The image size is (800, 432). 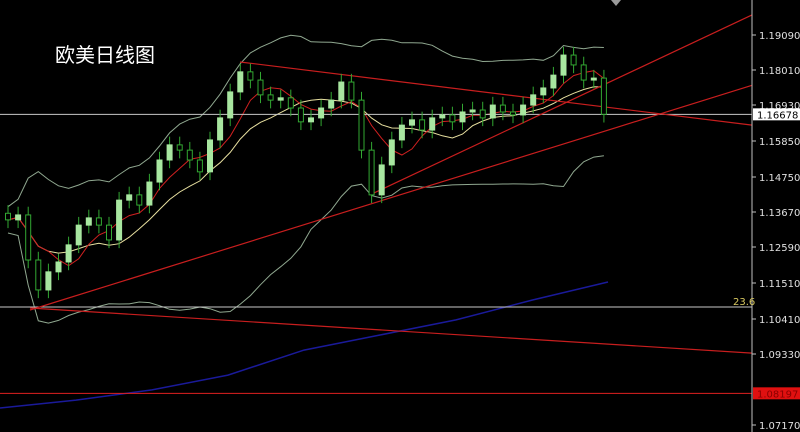 I want to click on current-price-badge, so click(x=776, y=114).